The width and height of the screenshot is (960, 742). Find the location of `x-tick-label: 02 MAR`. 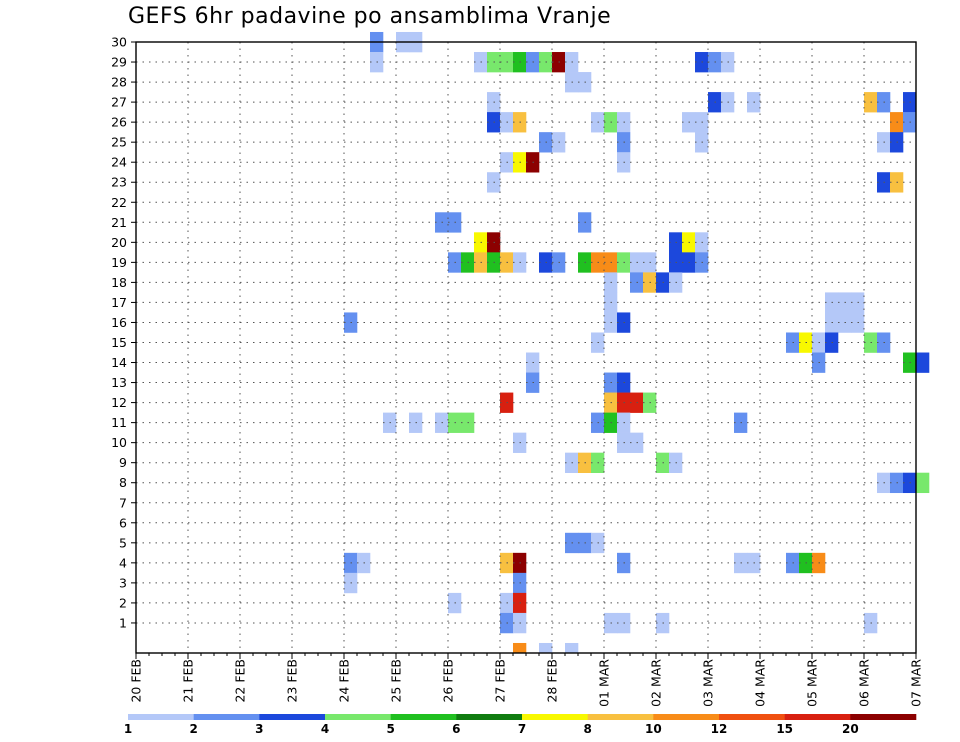

x-tick-label: 02 MAR is located at coordinates (656, 683).